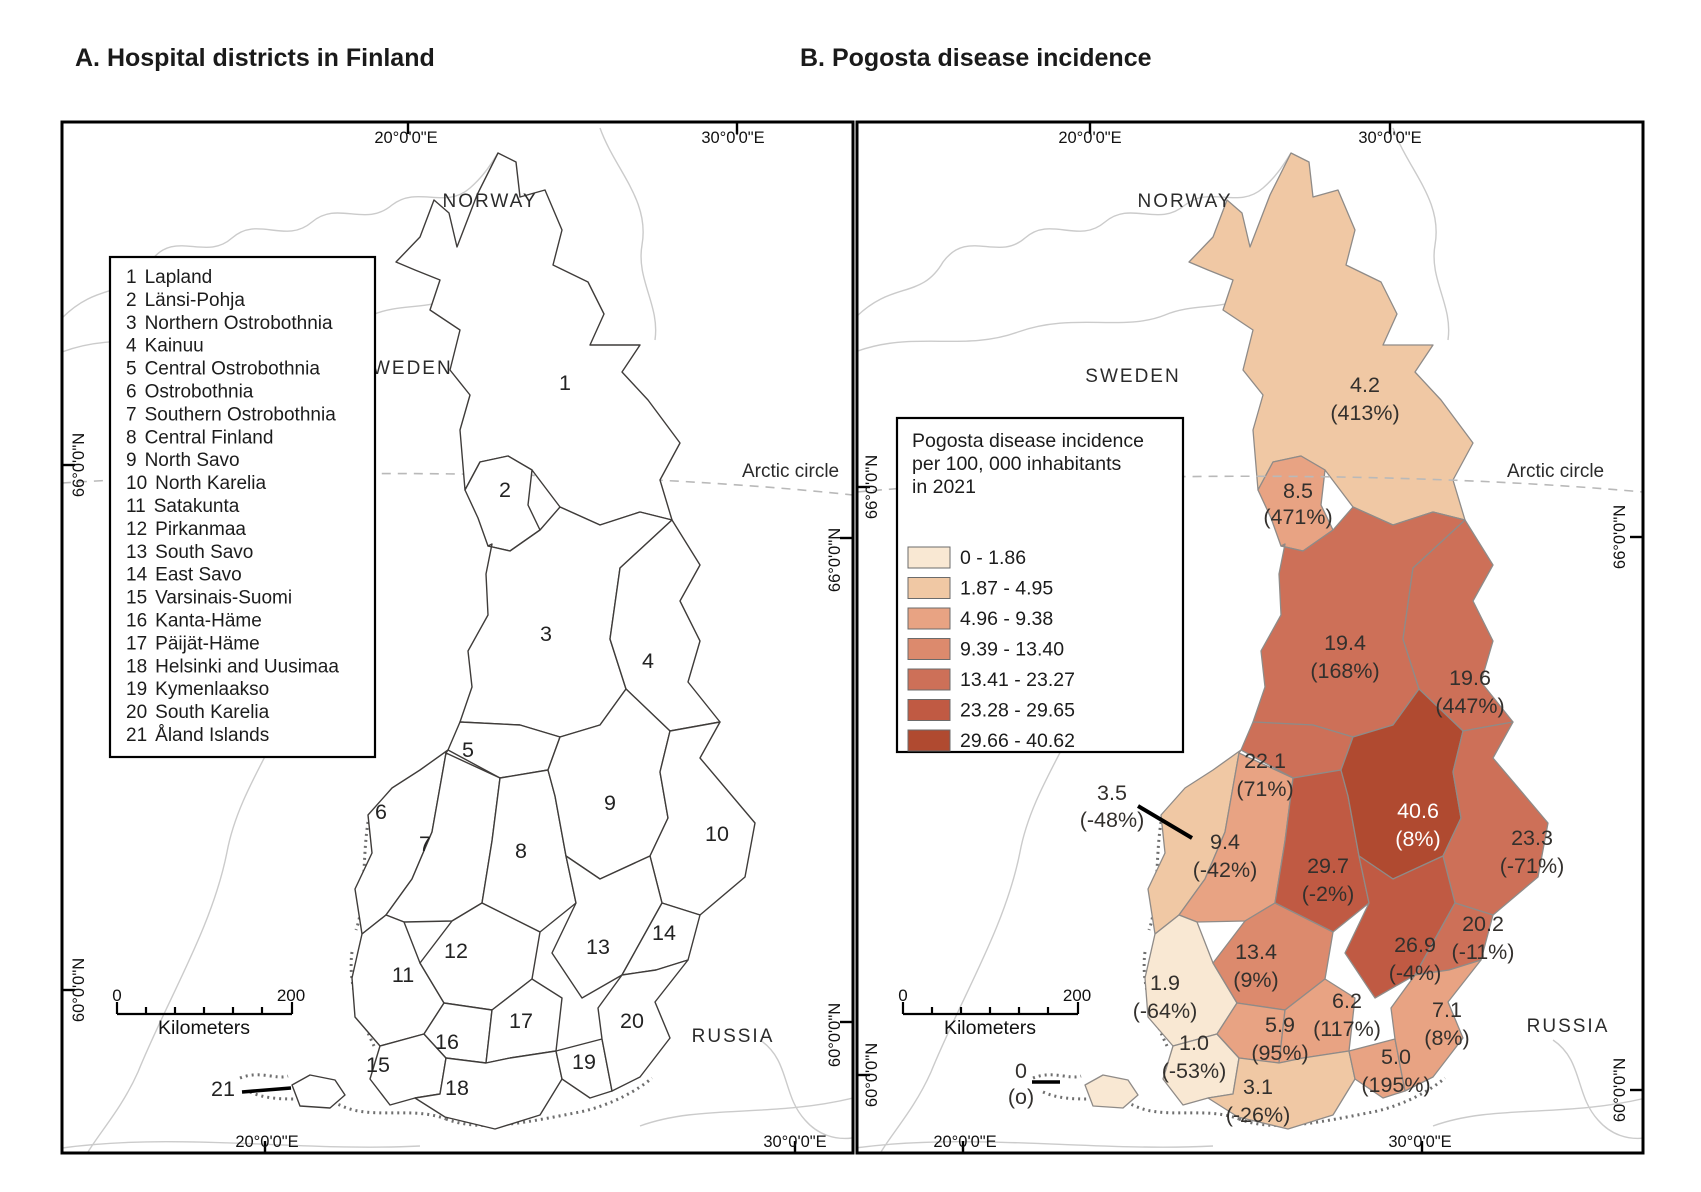 The width and height of the screenshot is (1701, 1192). What do you see at coordinates (229, 323) in the screenshot?
I see `district-list-item-northern-ostrobothnia: 3 Northern Ostrobothnia` at bounding box center [229, 323].